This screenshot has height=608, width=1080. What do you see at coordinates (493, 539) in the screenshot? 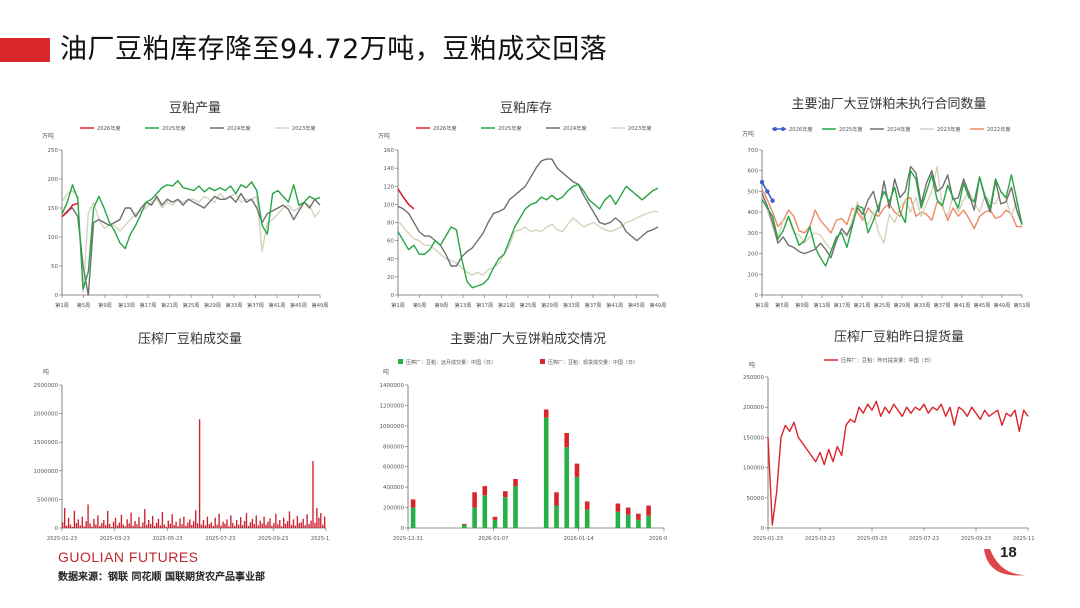
I see `x-tick-label: 2026-01-07` at bounding box center [493, 539].